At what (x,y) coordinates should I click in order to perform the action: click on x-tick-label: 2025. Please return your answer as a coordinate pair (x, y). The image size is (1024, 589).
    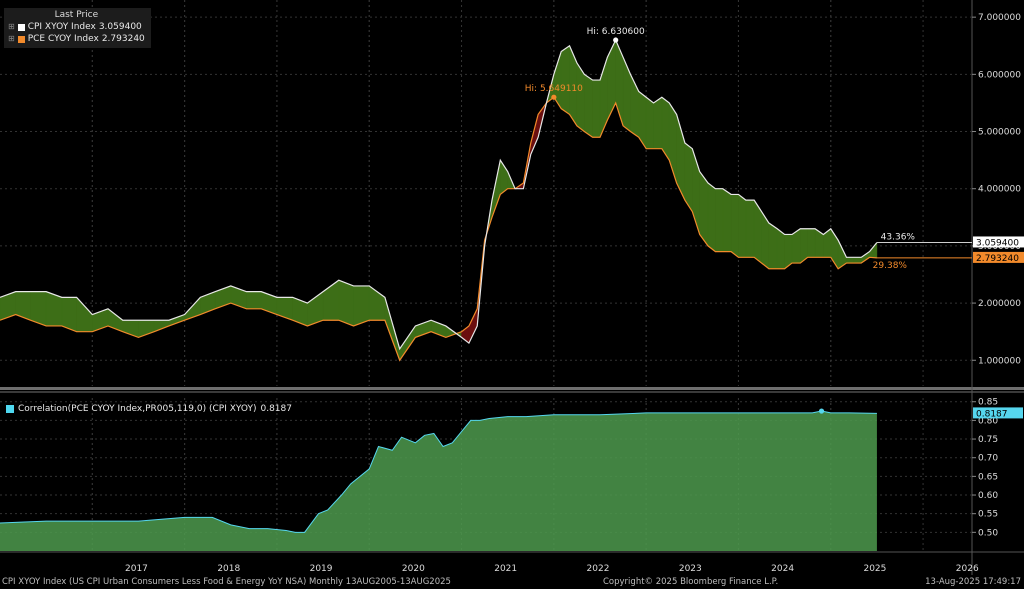
    Looking at the image, I should click on (874, 569).